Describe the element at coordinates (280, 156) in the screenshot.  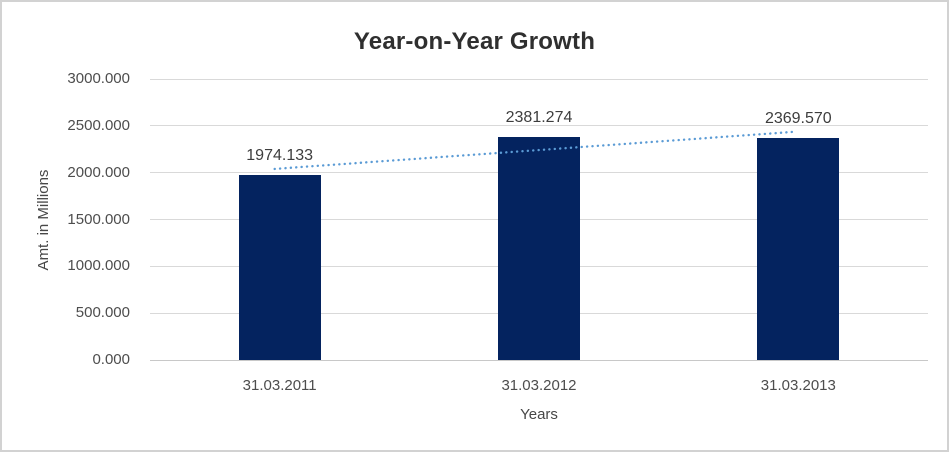
I see `bar-data-label: 1974.133` at that location.